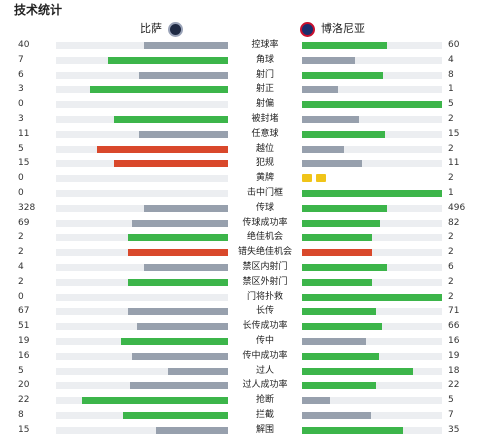 This screenshot has height=440, width=500. I want to click on away-yellow-cards, so click(314, 178).